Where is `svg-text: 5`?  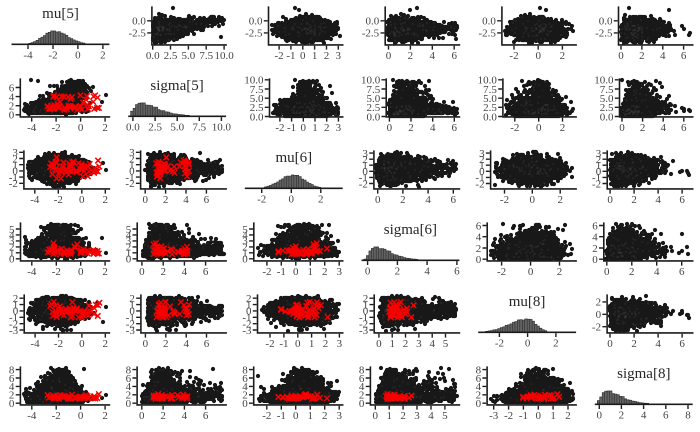 svg-text: 5 is located at coordinates (12, 230).